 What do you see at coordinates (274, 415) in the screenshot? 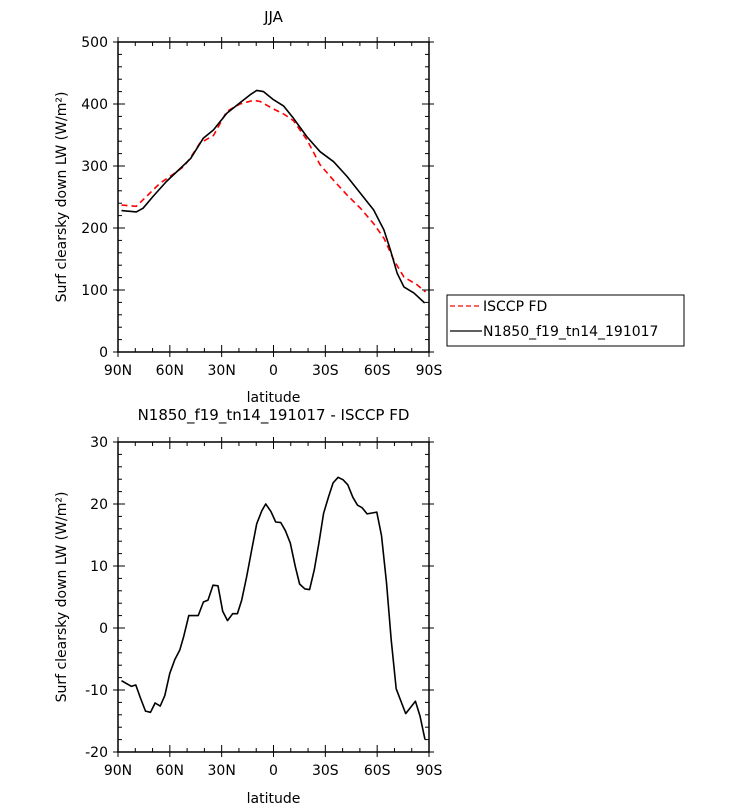
I see `chart-title: N1850_f19_tn14_191017 - ISCCP FD` at bounding box center [274, 415].